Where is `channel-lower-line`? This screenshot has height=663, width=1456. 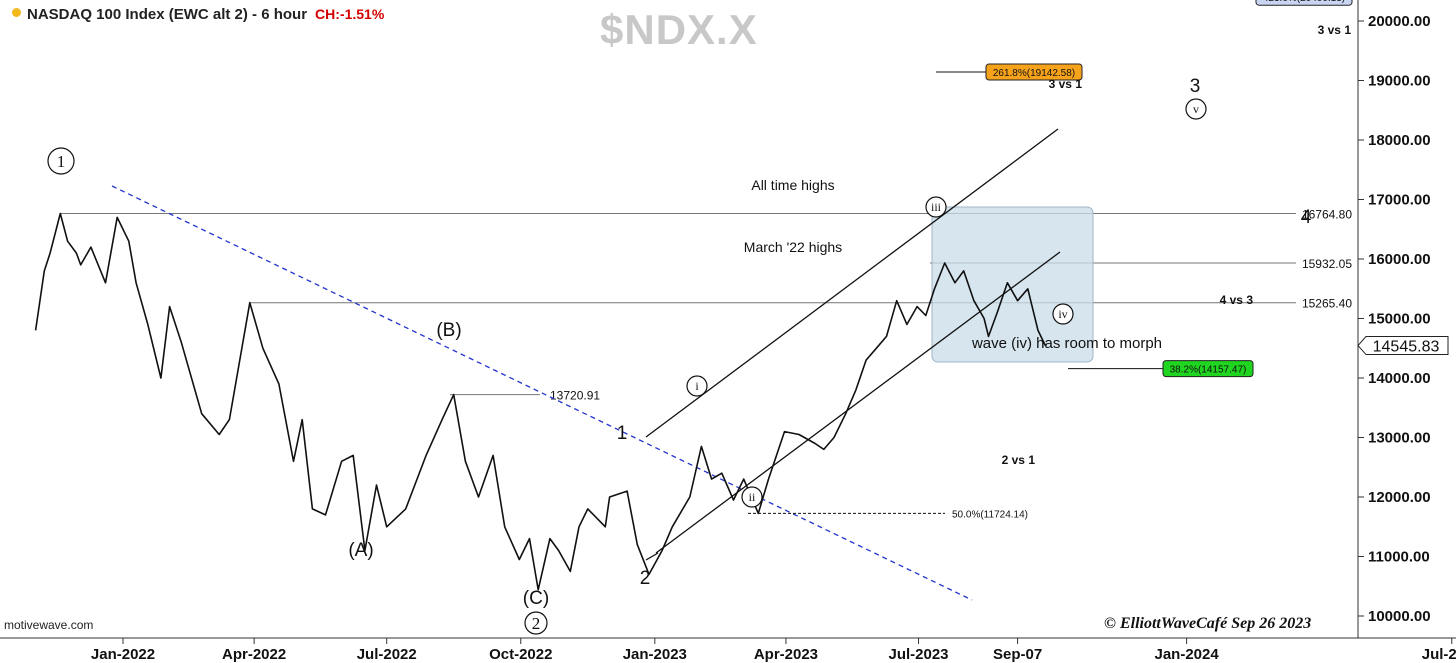
channel-lower-line is located at coordinates (858, 402).